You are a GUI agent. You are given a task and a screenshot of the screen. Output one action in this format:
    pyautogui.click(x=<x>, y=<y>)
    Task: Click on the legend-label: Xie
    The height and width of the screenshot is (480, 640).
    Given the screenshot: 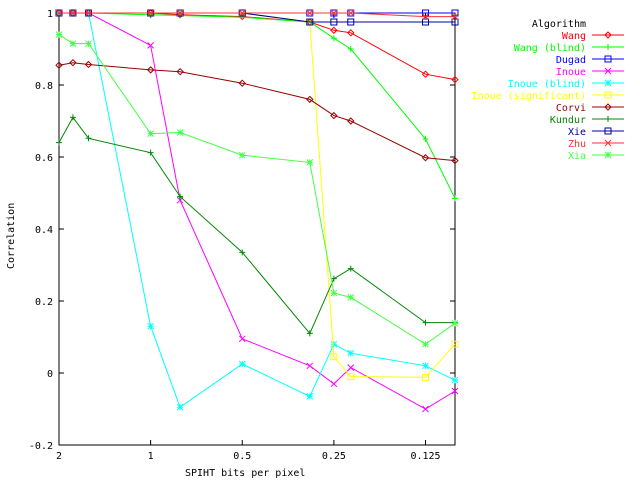 What is the action you would take?
    pyautogui.click(x=577, y=132)
    